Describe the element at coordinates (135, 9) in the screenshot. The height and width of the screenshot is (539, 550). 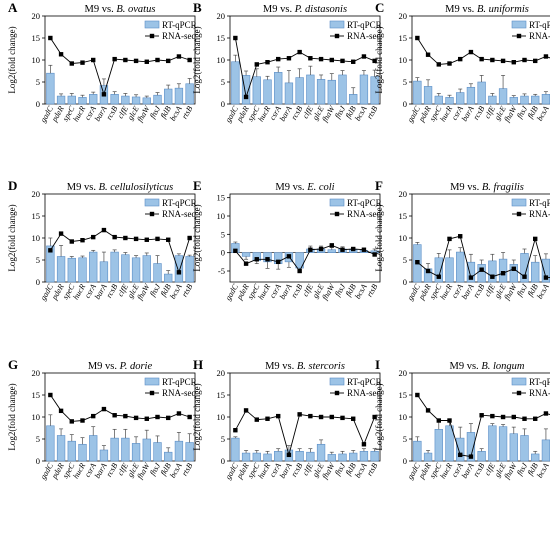
I see `title-species: B. ovatus` at that location.